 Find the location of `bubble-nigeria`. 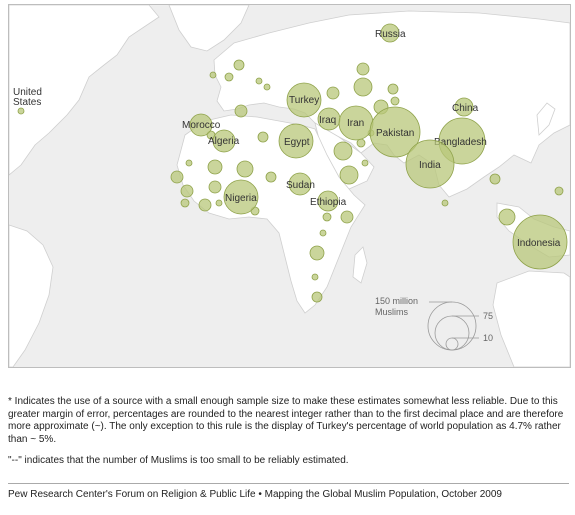

bubble-nigeria is located at coordinates (241, 197).